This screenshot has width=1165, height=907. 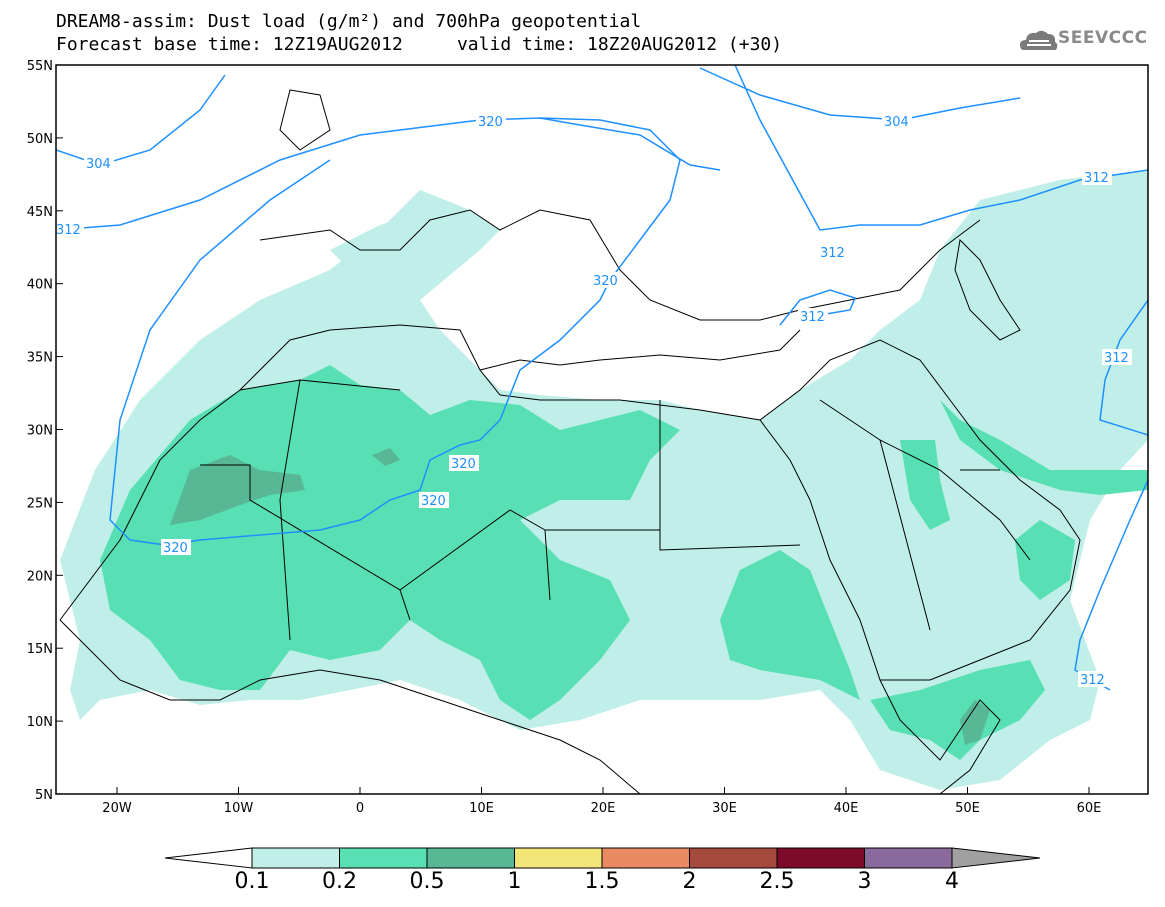 I want to click on coastline-mediterranean, so click(x=640, y=350).